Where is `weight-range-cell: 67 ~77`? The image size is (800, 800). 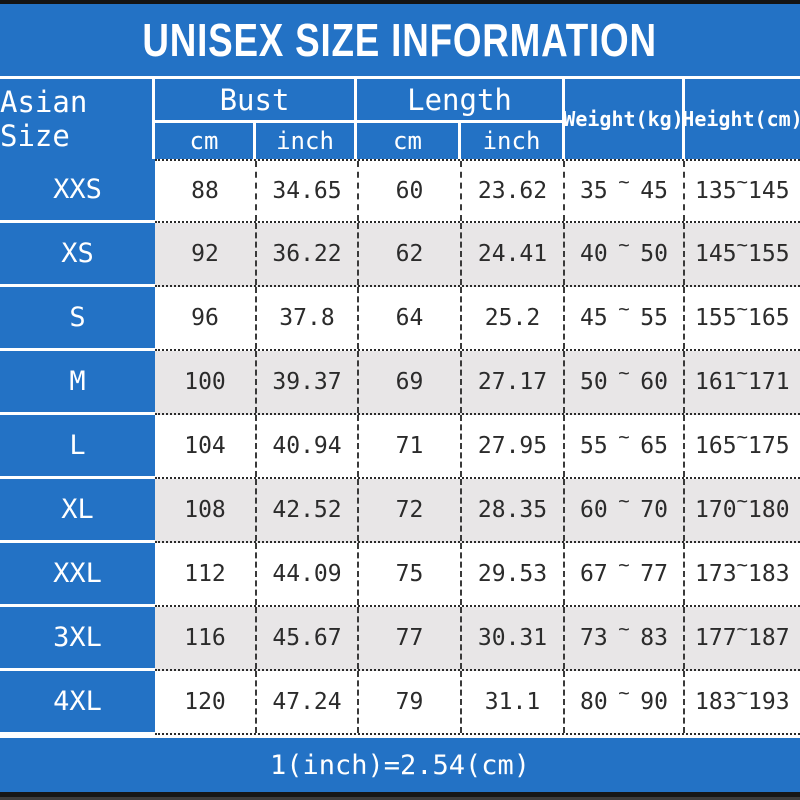 weight-range-cell: 67 ~77 is located at coordinates (623, 574).